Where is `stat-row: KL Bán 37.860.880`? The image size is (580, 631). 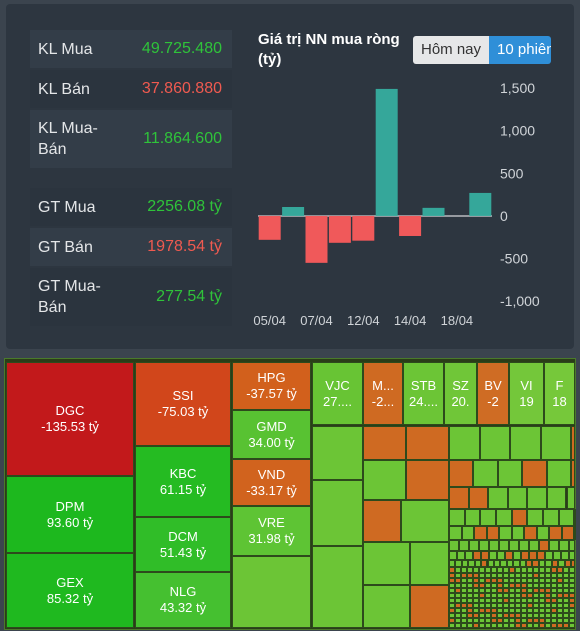 stat-row: KL Bán 37.860.880 is located at coordinates (131, 89).